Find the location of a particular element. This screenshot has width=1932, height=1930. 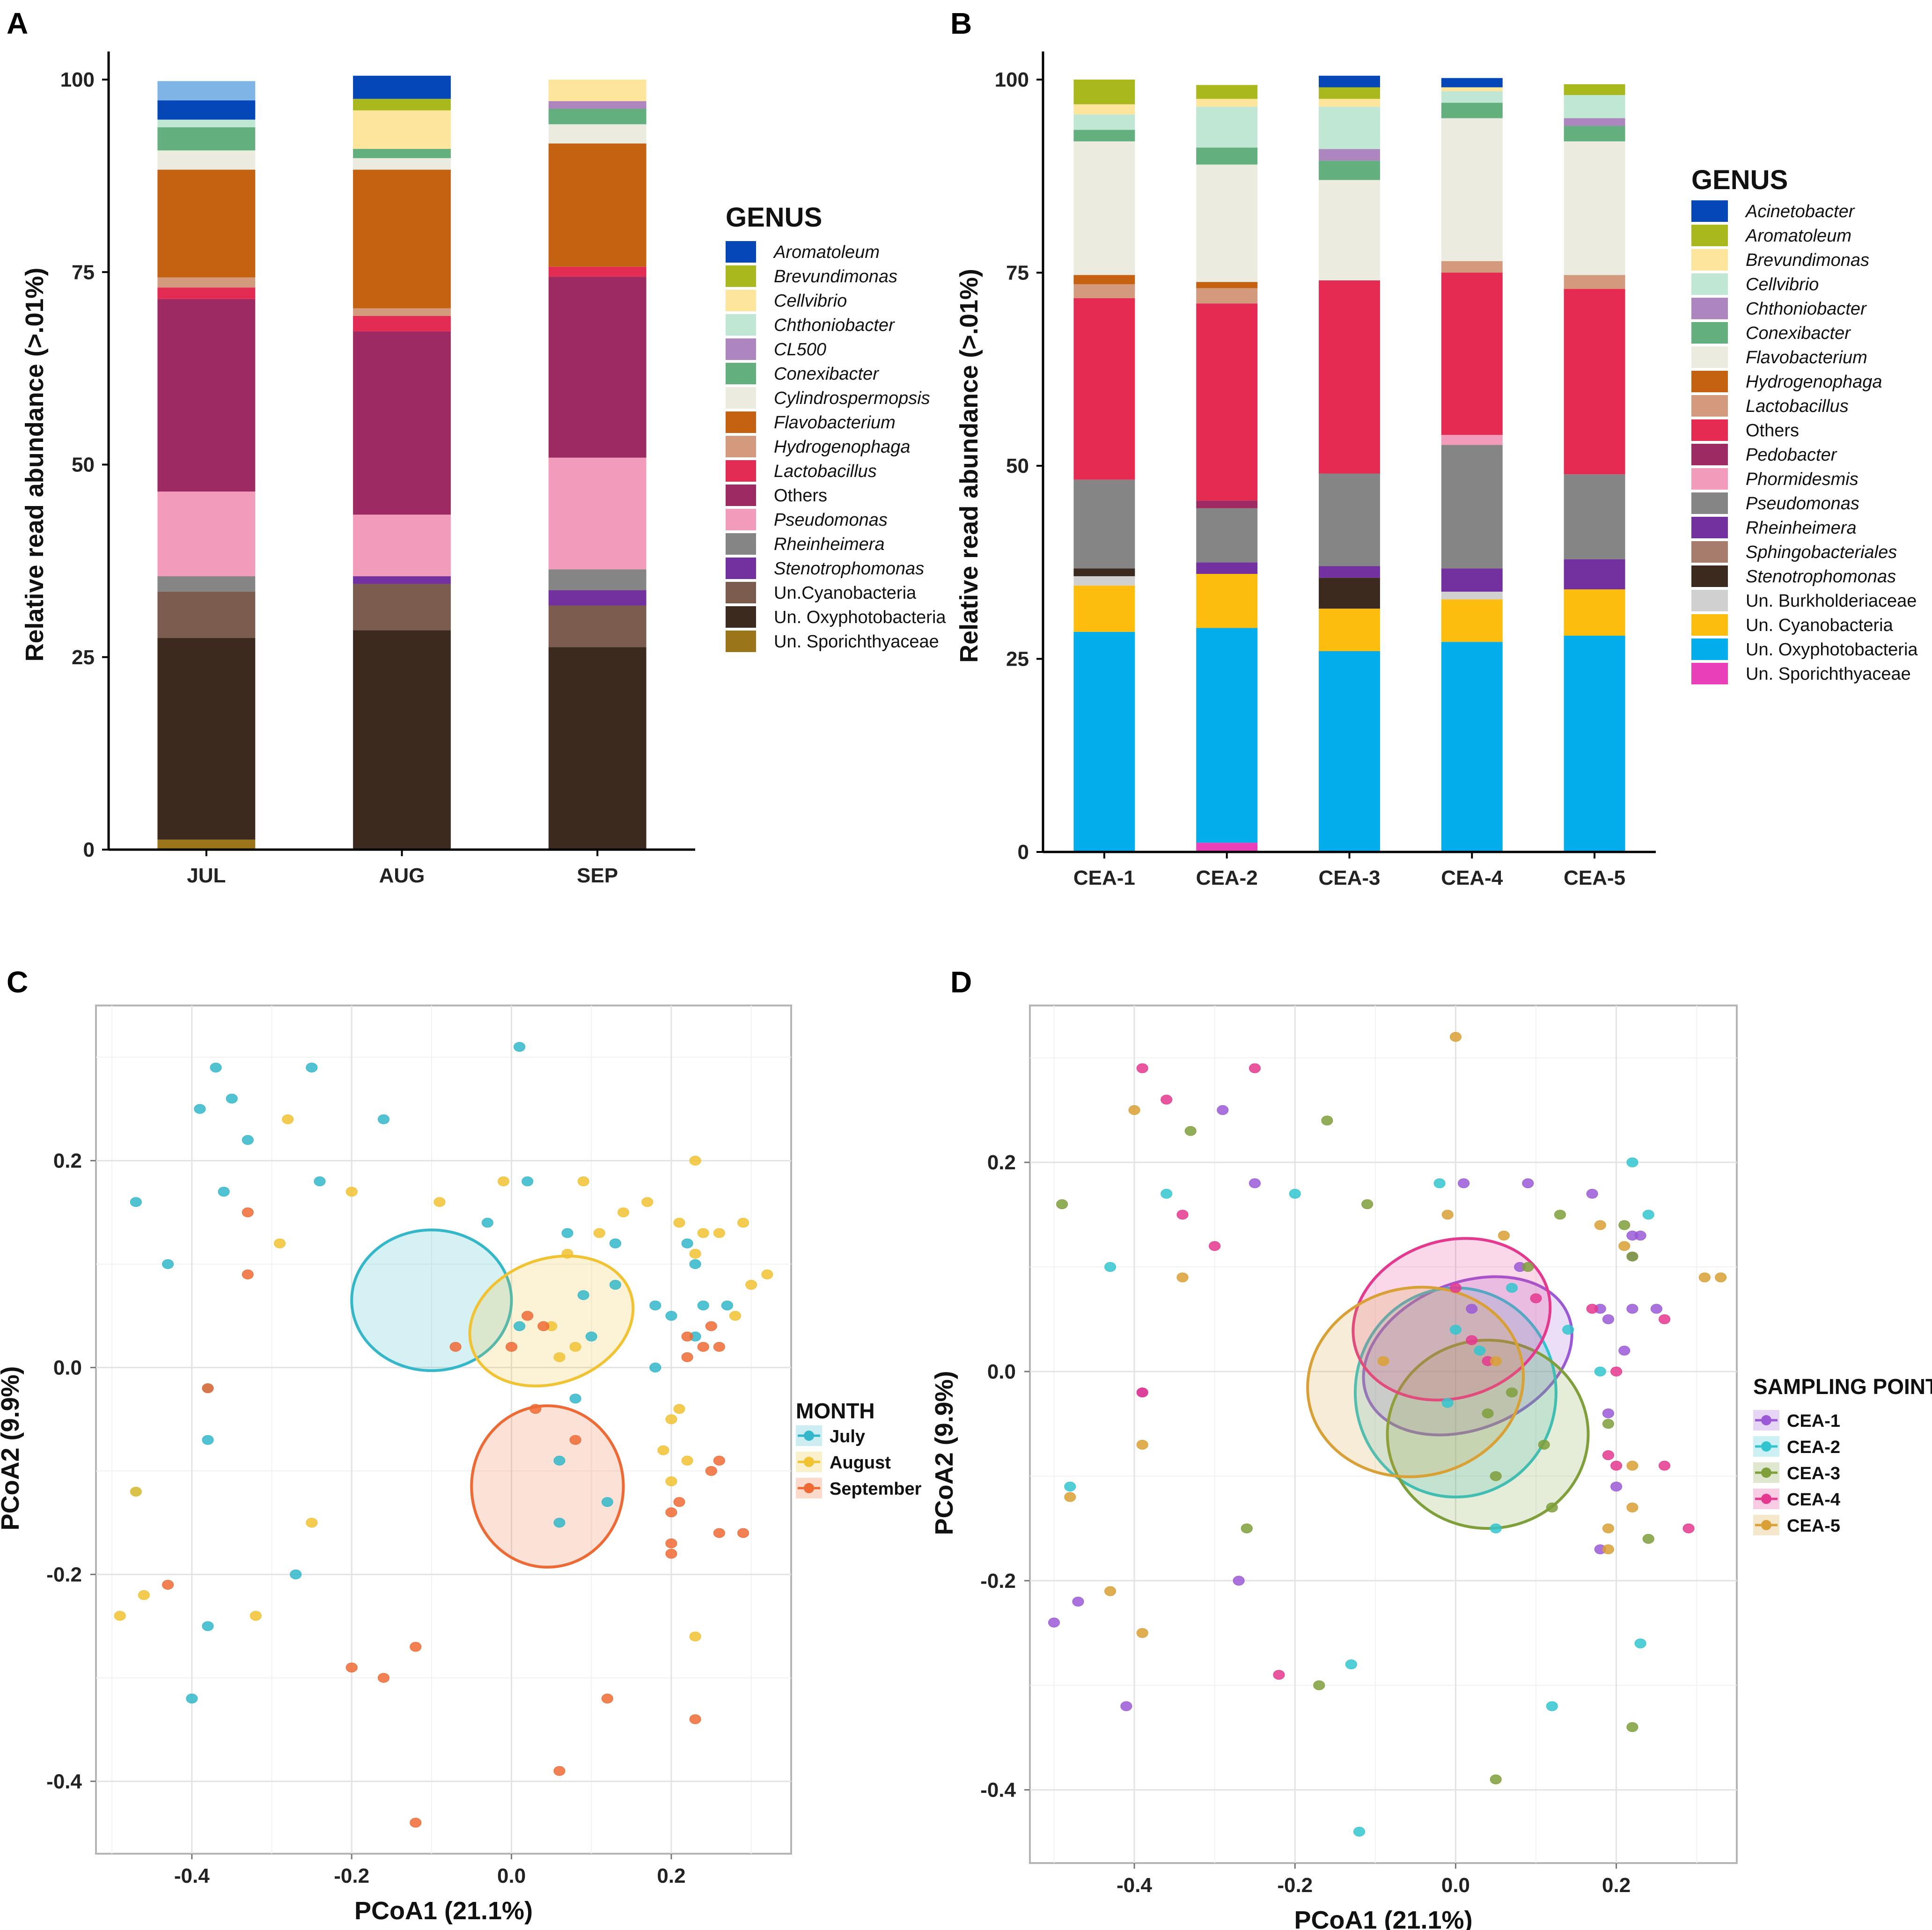

legend-title: SAMPLING POINT is located at coordinates (1842, 1387).